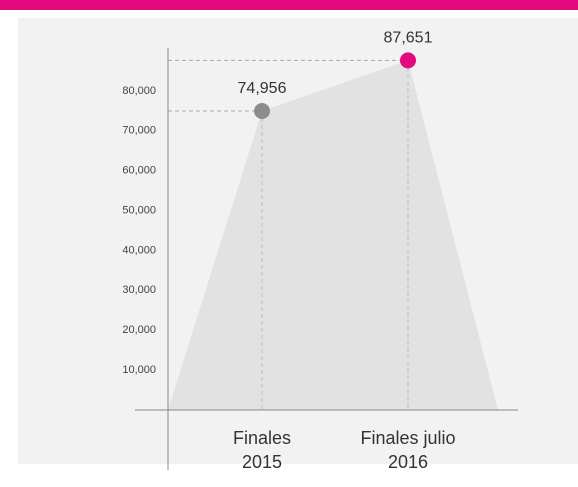 Image resolution: width=578 pixels, height=487 pixels. Describe the element at coordinates (139, 330) in the screenshot. I see `y-tick-label: 20,000` at that location.